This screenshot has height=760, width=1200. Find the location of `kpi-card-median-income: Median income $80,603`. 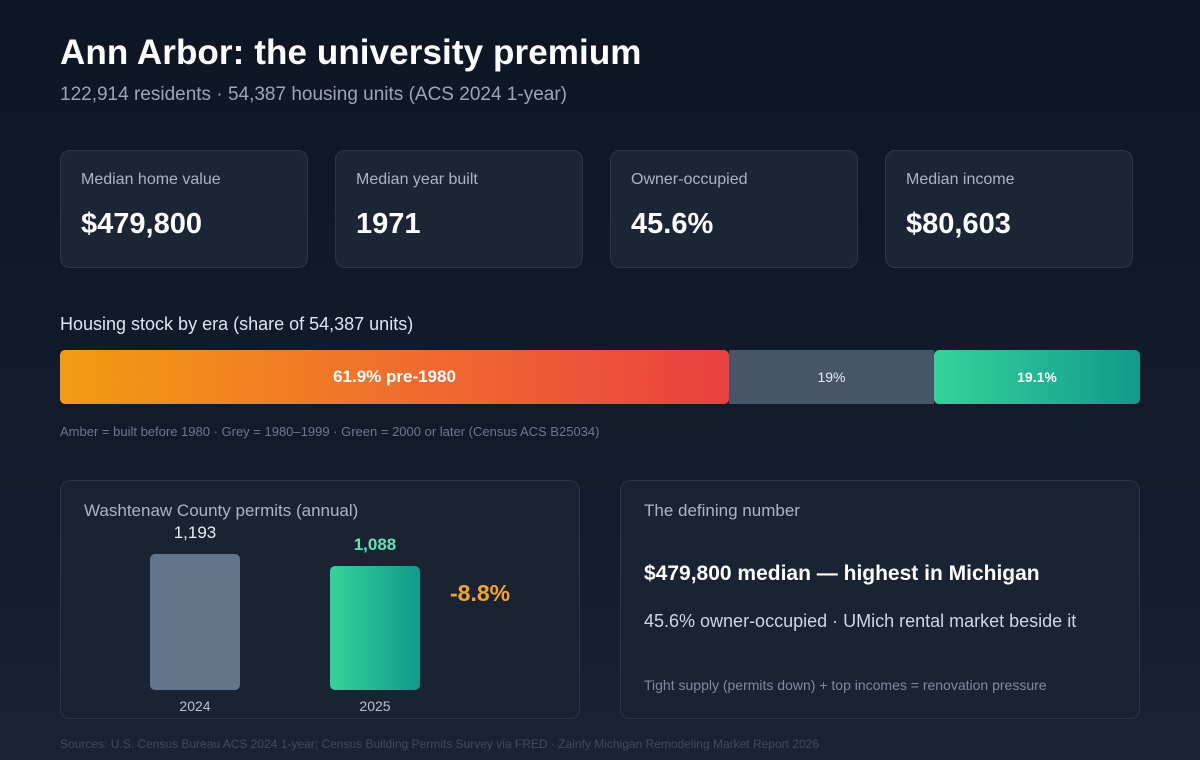

kpi-card-median-income: Median income $80,603 is located at coordinates (1009, 209).